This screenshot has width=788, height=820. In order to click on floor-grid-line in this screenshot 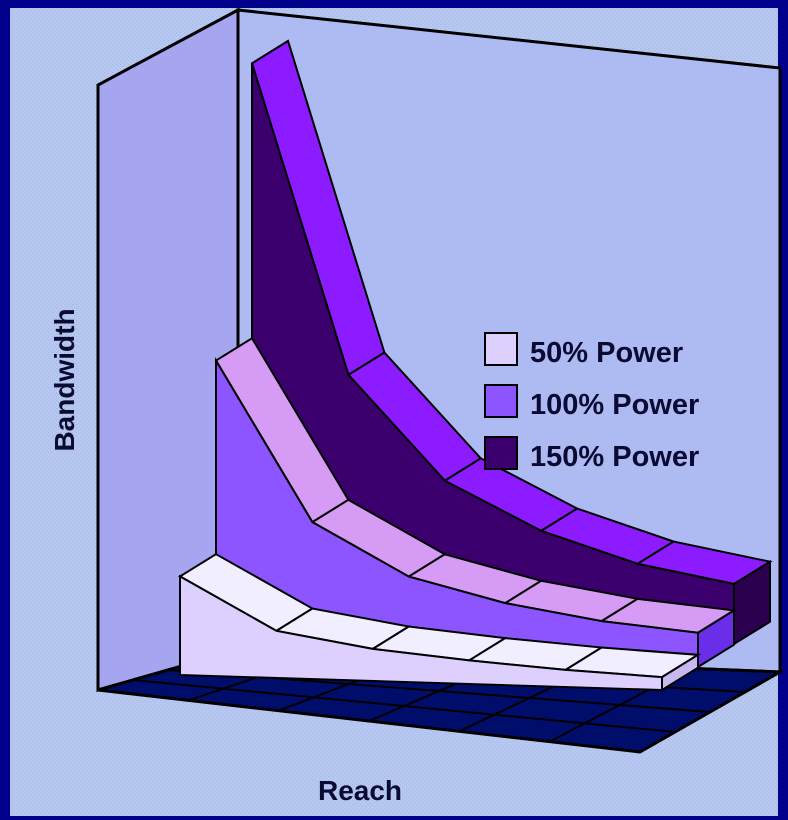, I will do `click(404, 706)`.